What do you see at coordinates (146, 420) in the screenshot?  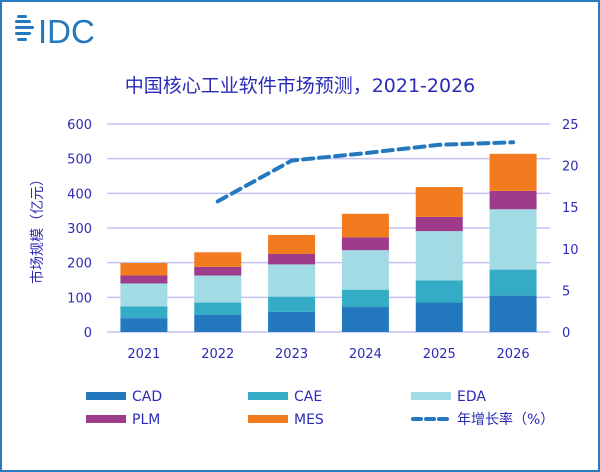 I see `legend-label: PLM` at bounding box center [146, 420].